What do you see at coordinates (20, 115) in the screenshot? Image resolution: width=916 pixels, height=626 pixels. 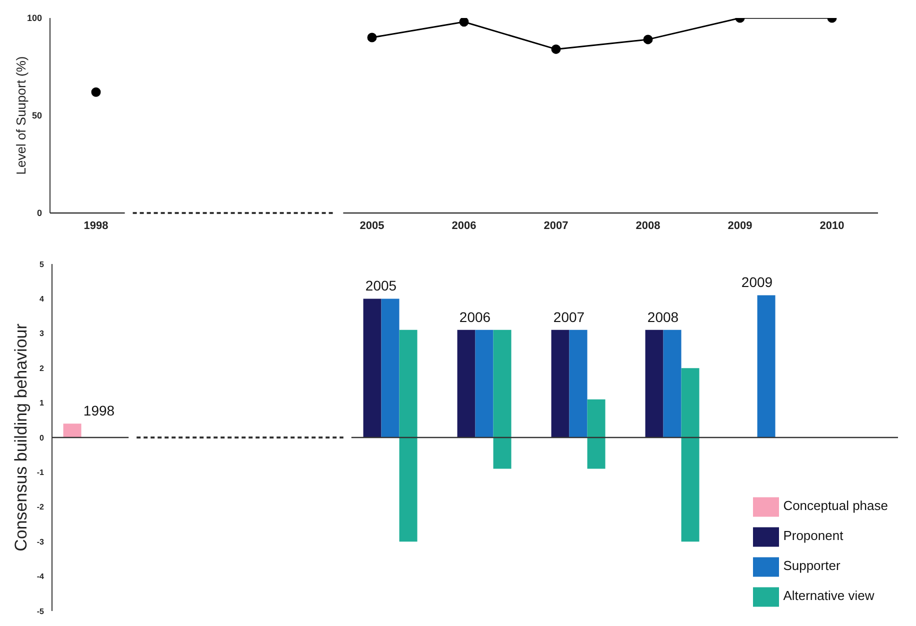 I see `y-axis-title: Level of Suuport (%)` at bounding box center [20, 115].